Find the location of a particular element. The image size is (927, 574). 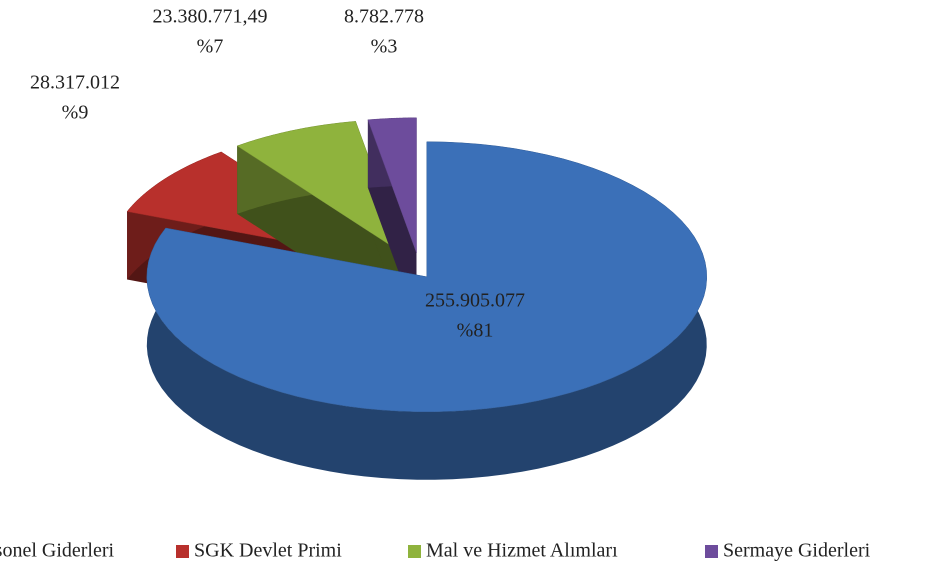

percent-label: %7 is located at coordinates (210, 47).